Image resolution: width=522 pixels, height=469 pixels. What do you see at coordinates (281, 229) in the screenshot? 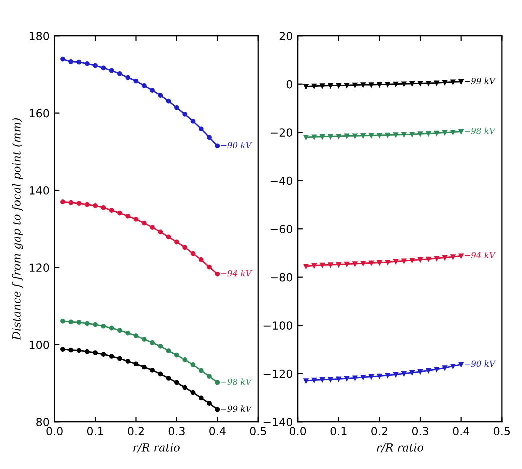
I see `y-tick-label: −60` at bounding box center [281, 229].